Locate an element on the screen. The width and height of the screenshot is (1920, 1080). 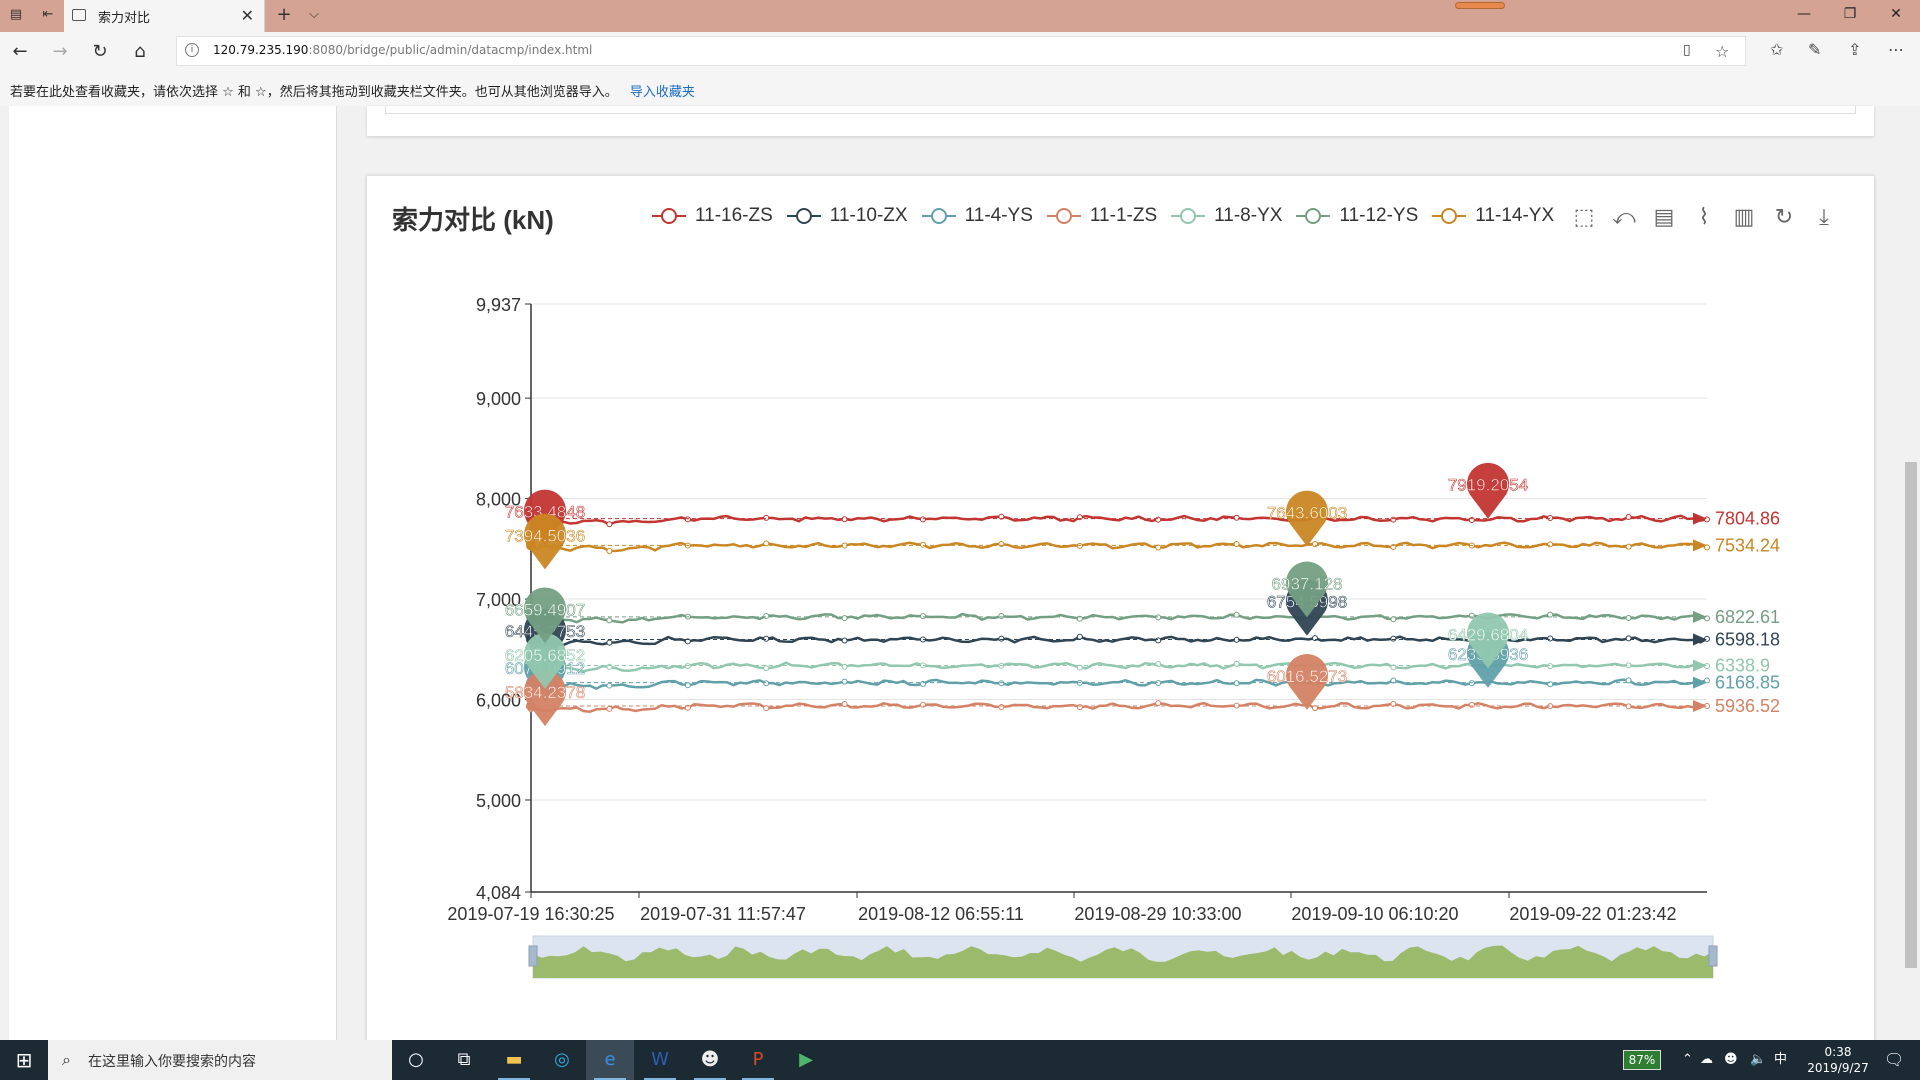
zoom-select-icon: ⬚ is located at coordinates (1584, 217).